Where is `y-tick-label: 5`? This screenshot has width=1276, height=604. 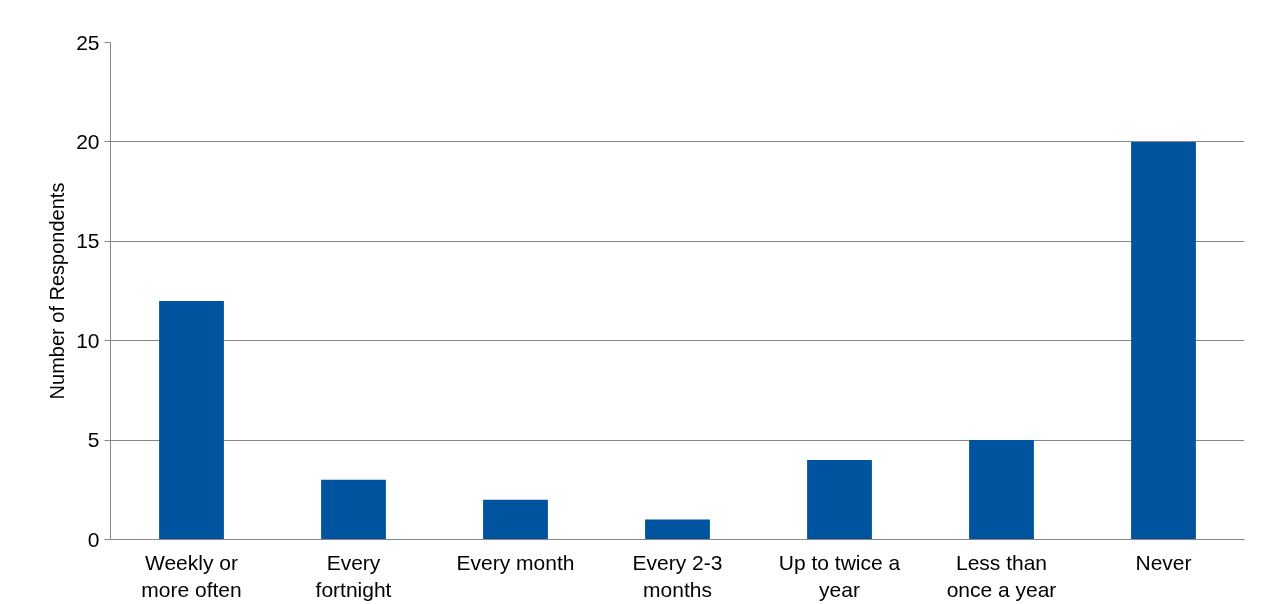 y-tick-label: 5 is located at coordinates (93, 440).